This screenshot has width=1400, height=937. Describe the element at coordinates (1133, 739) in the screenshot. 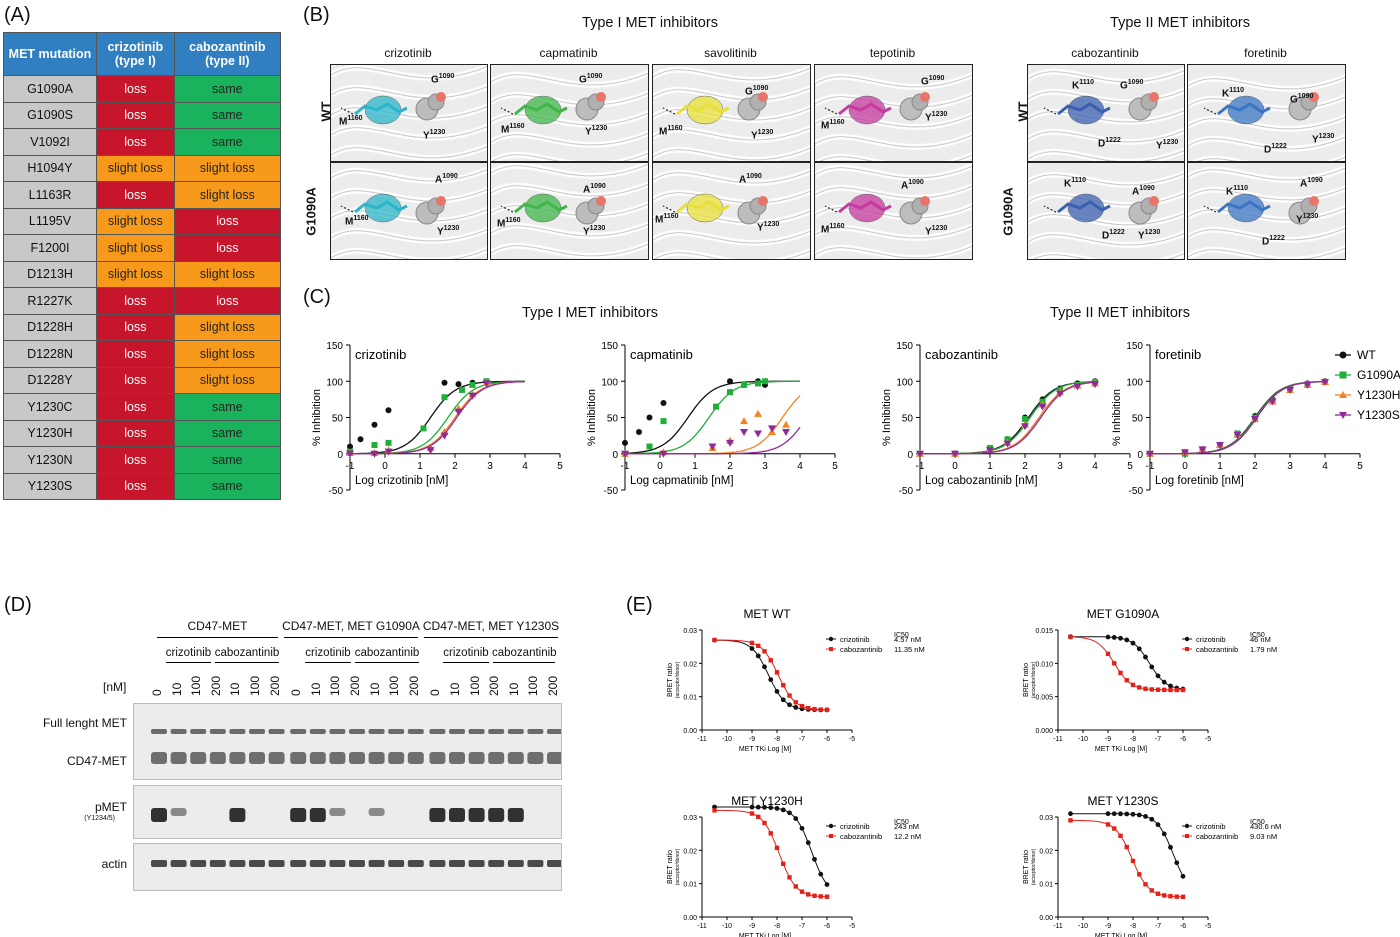

I see `x-tick-label: -8` at that location.